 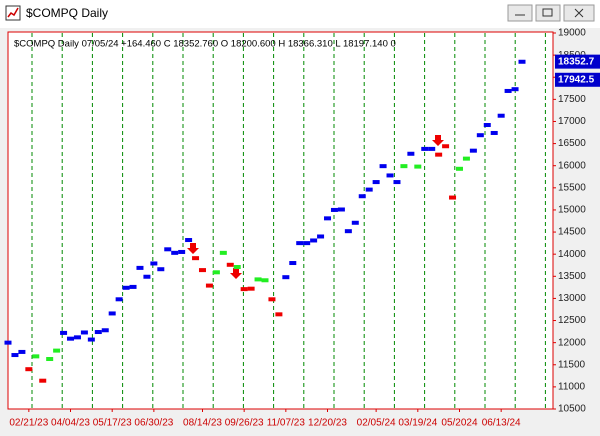 What do you see at coordinates (417, 423) in the screenshot?
I see `x-tick-label: 03/19/24` at bounding box center [417, 423].